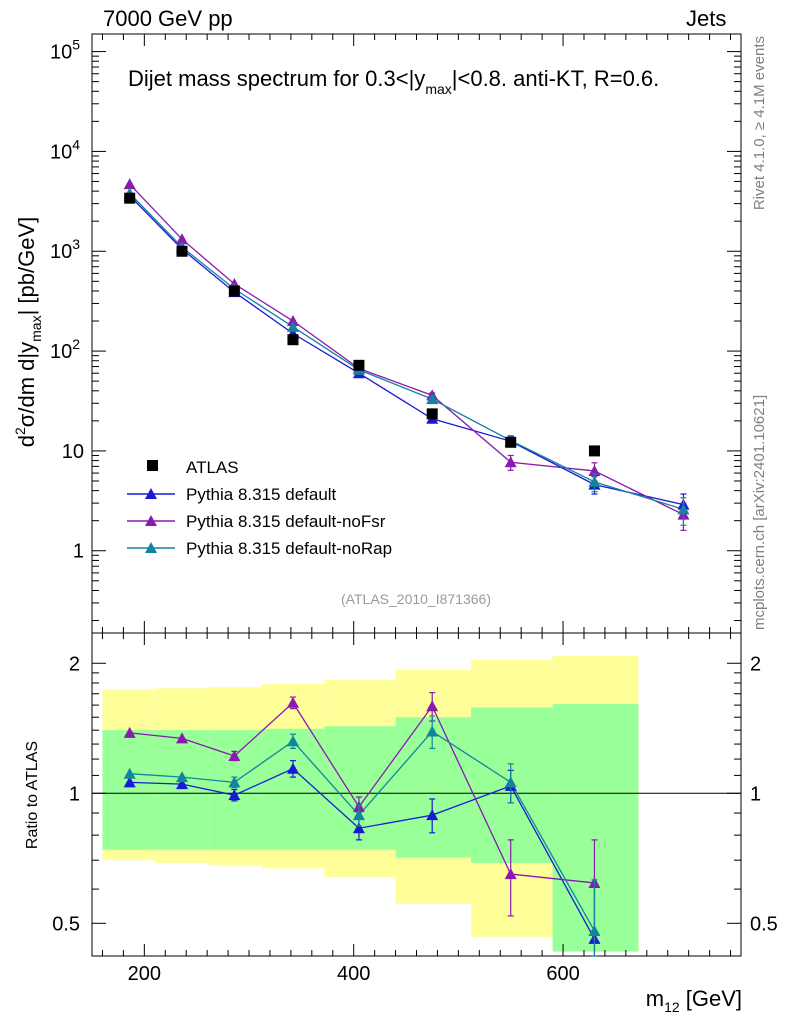  I want to click on ratio-line-pythia-8-315-default-norap, so click(362, 831).